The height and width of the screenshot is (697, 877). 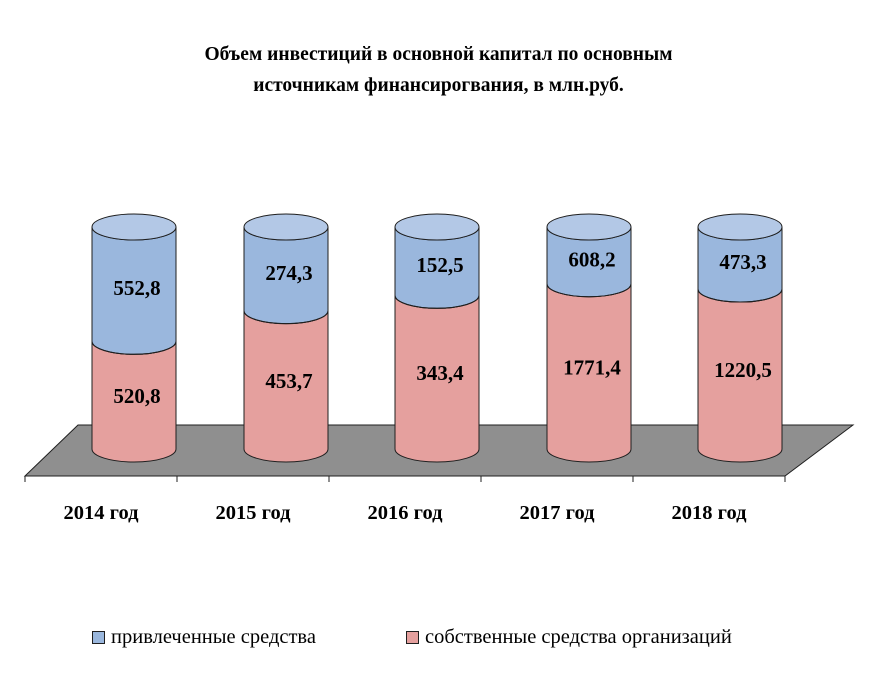 I want to click on data-label-own-1: 520,8, so click(x=136, y=396).